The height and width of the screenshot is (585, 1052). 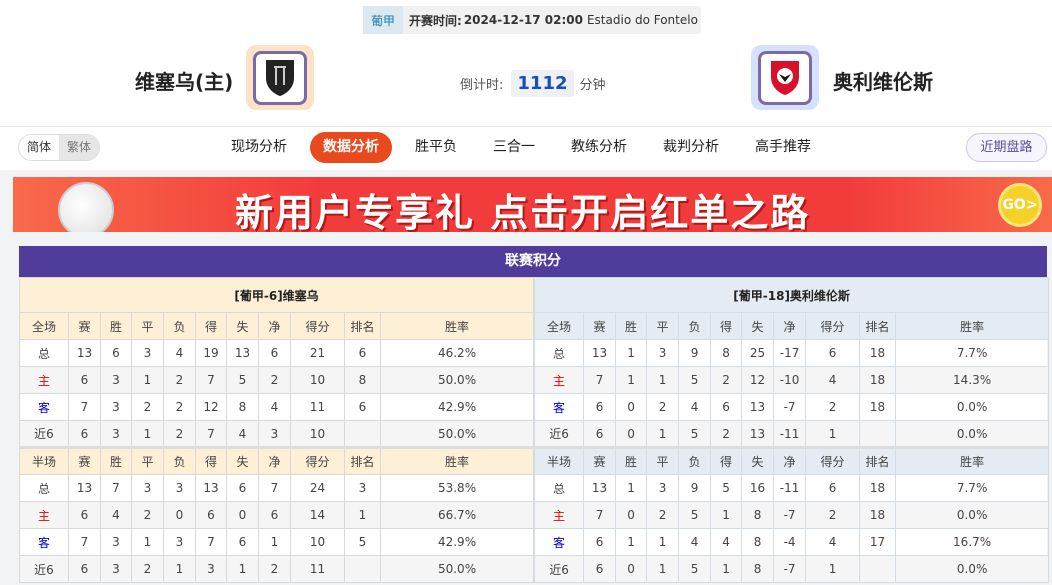 What do you see at coordinates (277, 488) in the screenshot?
I see `table-row: 总 13 7 3 3 13 6 7 24 3 53.8%` at bounding box center [277, 488].